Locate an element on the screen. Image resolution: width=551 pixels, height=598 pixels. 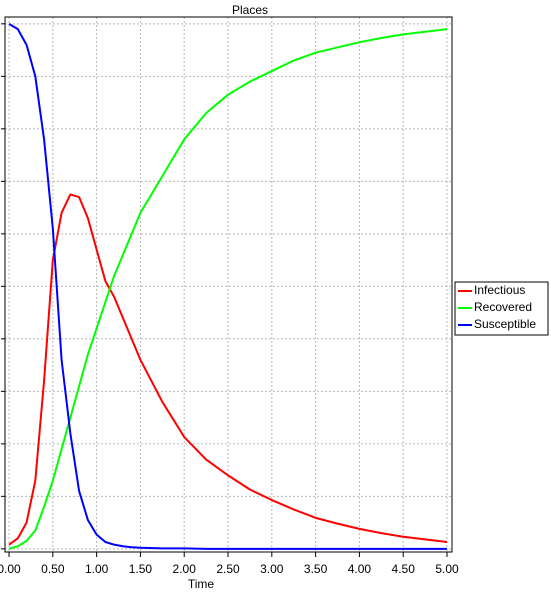
x-tick-label: 1.50 is located at coordinates (141, 569).